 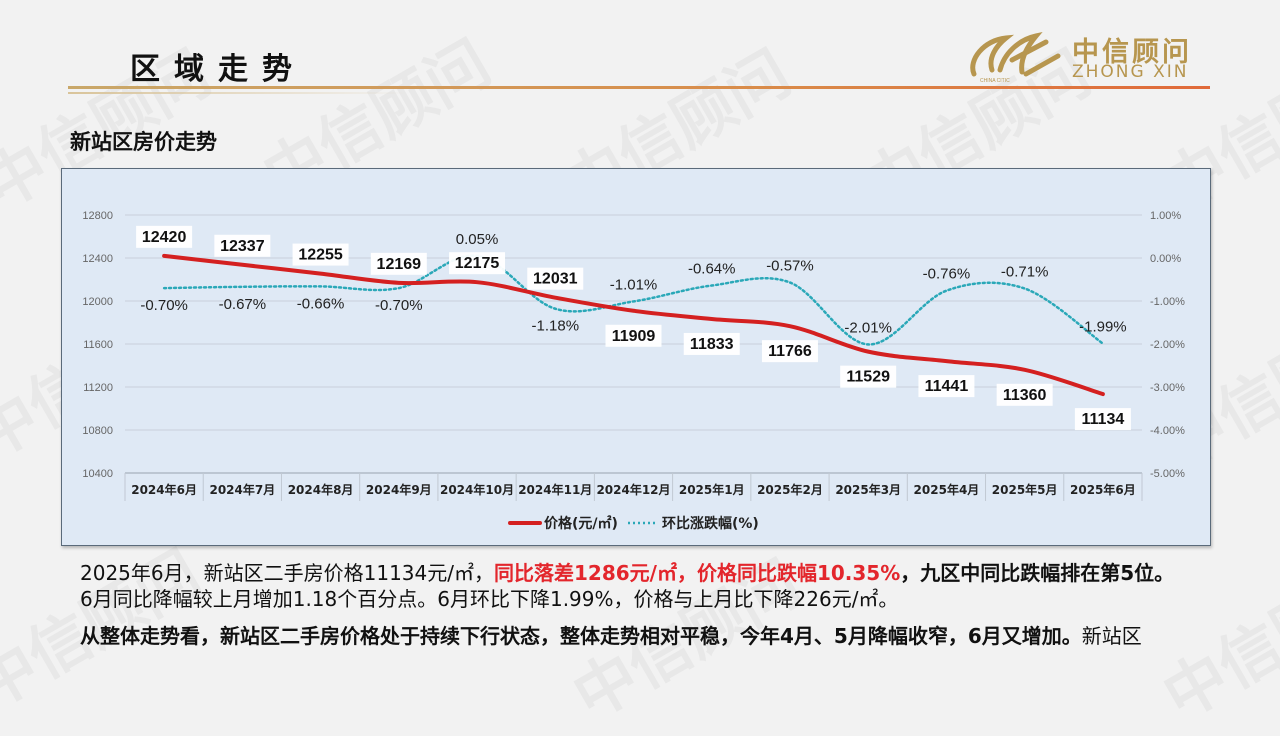 What do you see at coordinates (1167, 431) in the screenshot?
I see `y-right-tick-label: -4.00%` at bounding box center [1167, 431].